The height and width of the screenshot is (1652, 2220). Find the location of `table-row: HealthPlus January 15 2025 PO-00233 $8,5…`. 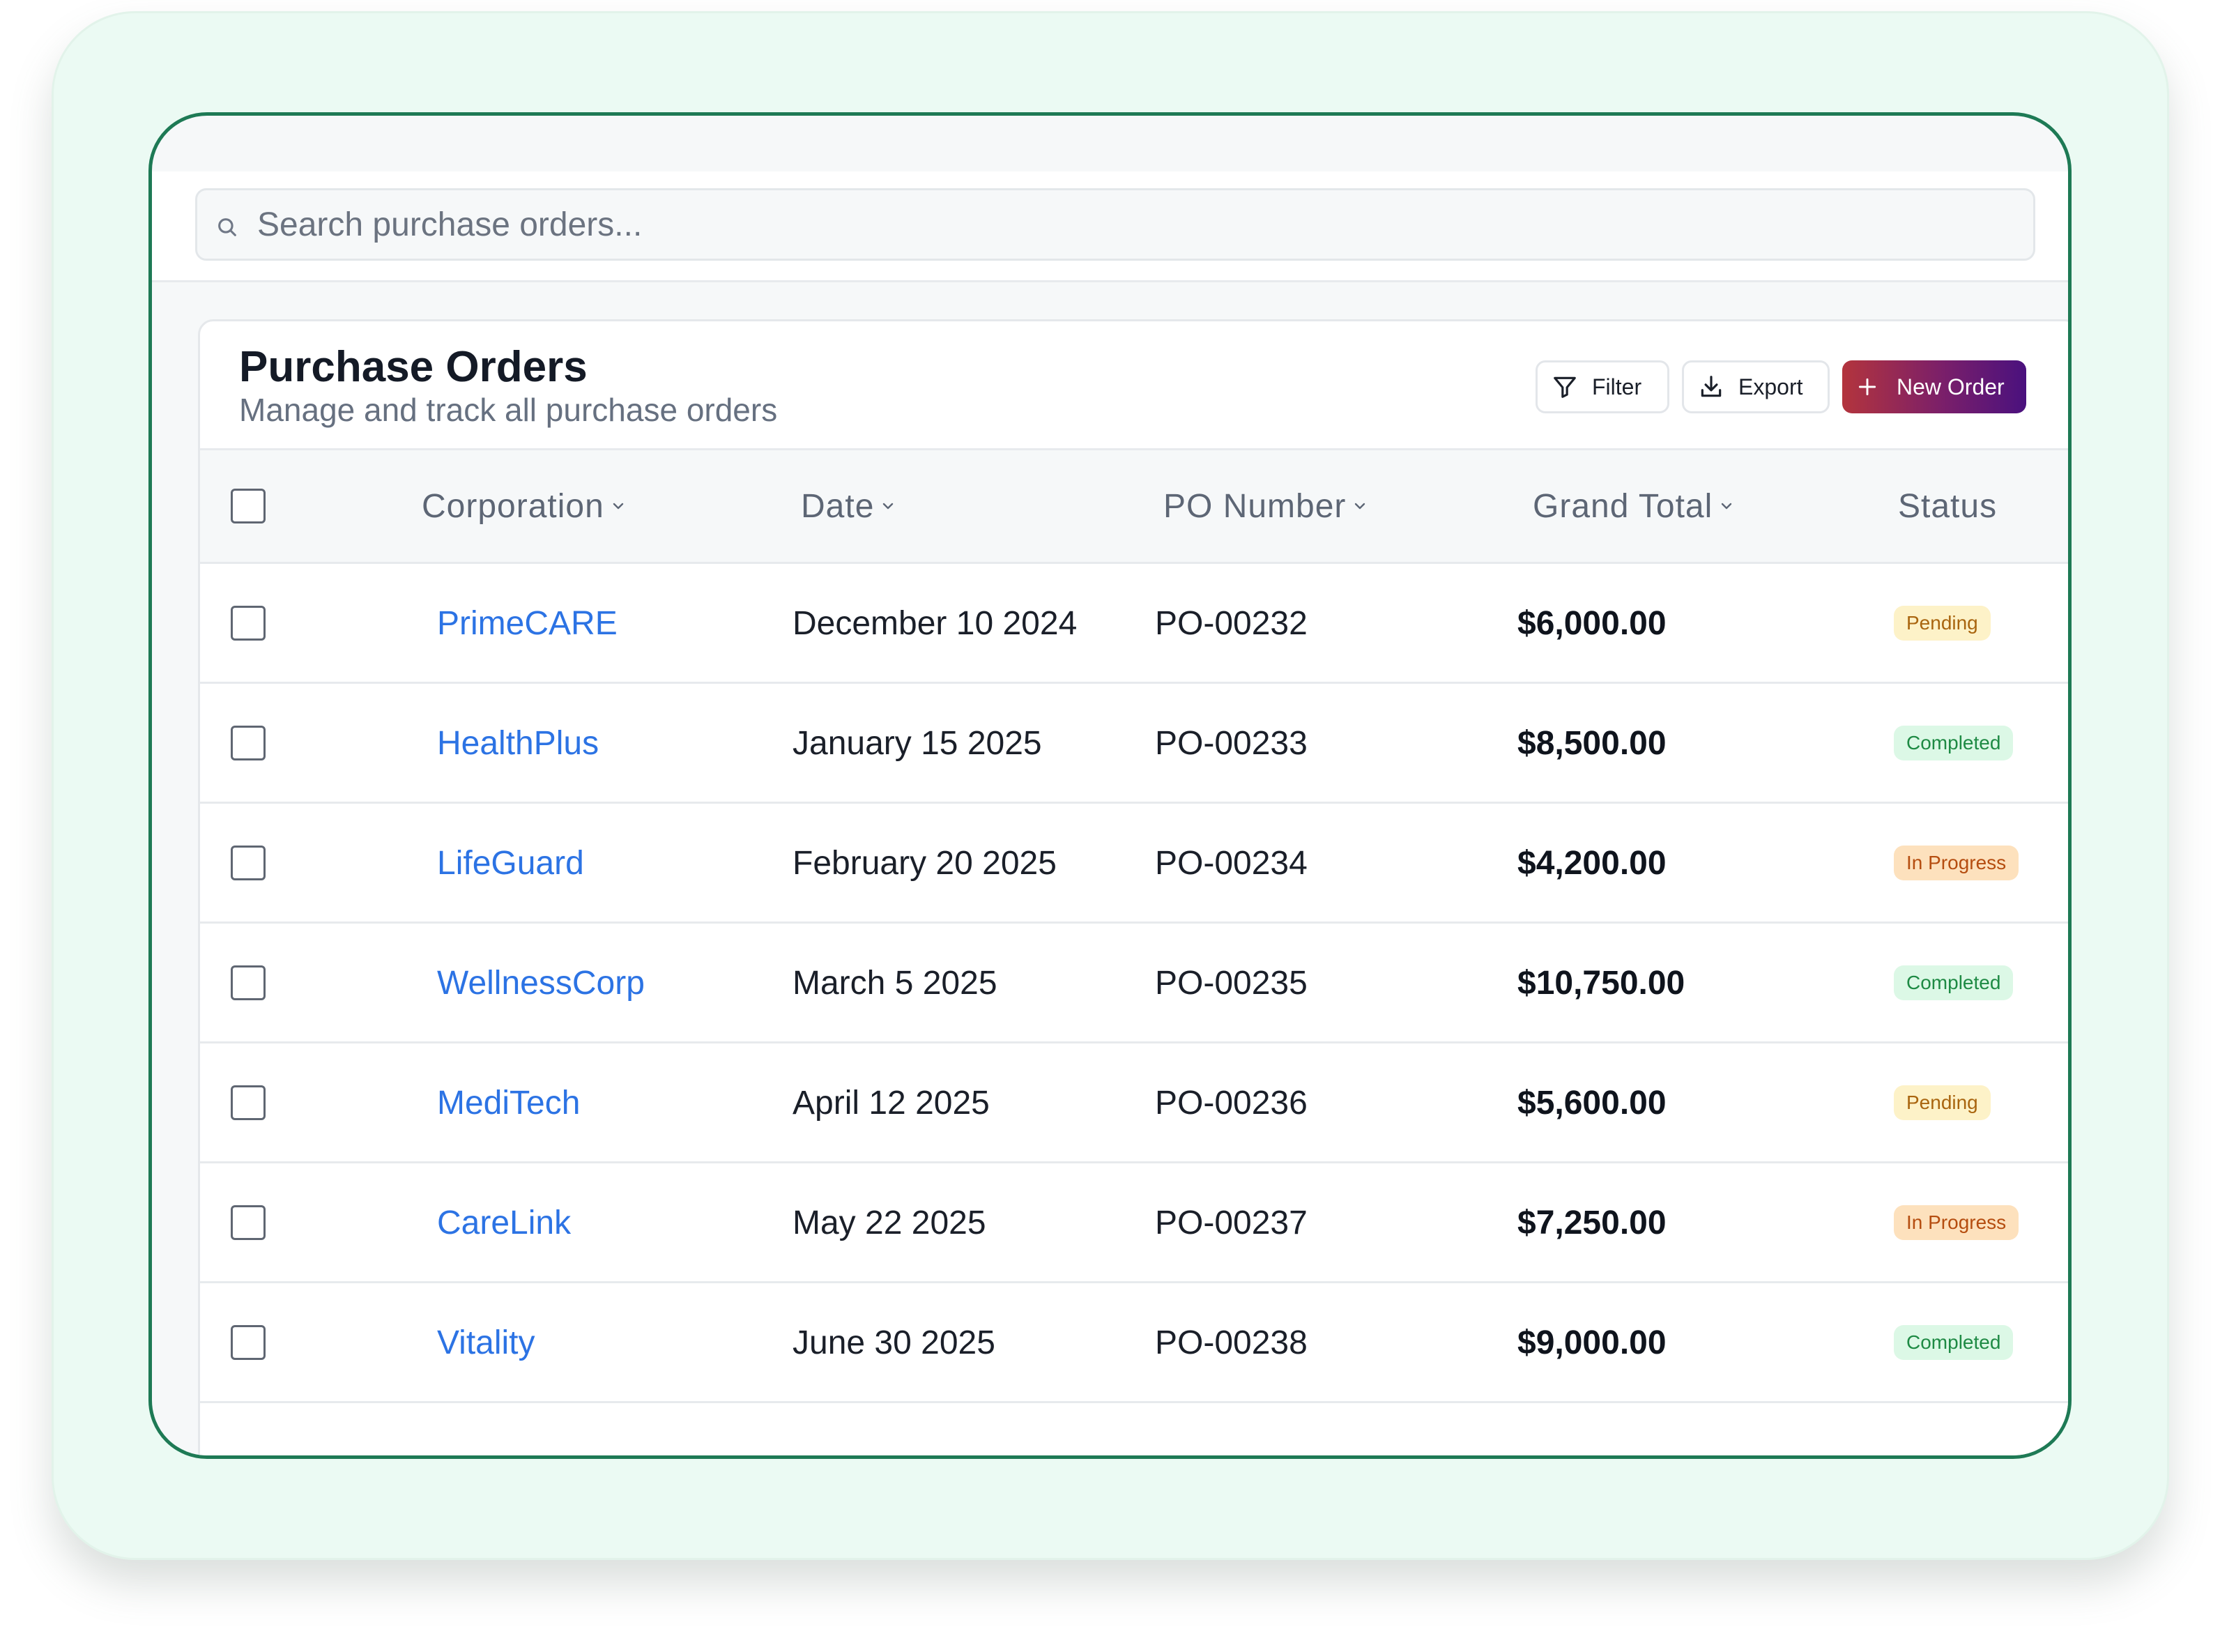

table-row: HealthPlus January 15 2025 PO-00233 $8,5… is located at coordinates (1134, 744).